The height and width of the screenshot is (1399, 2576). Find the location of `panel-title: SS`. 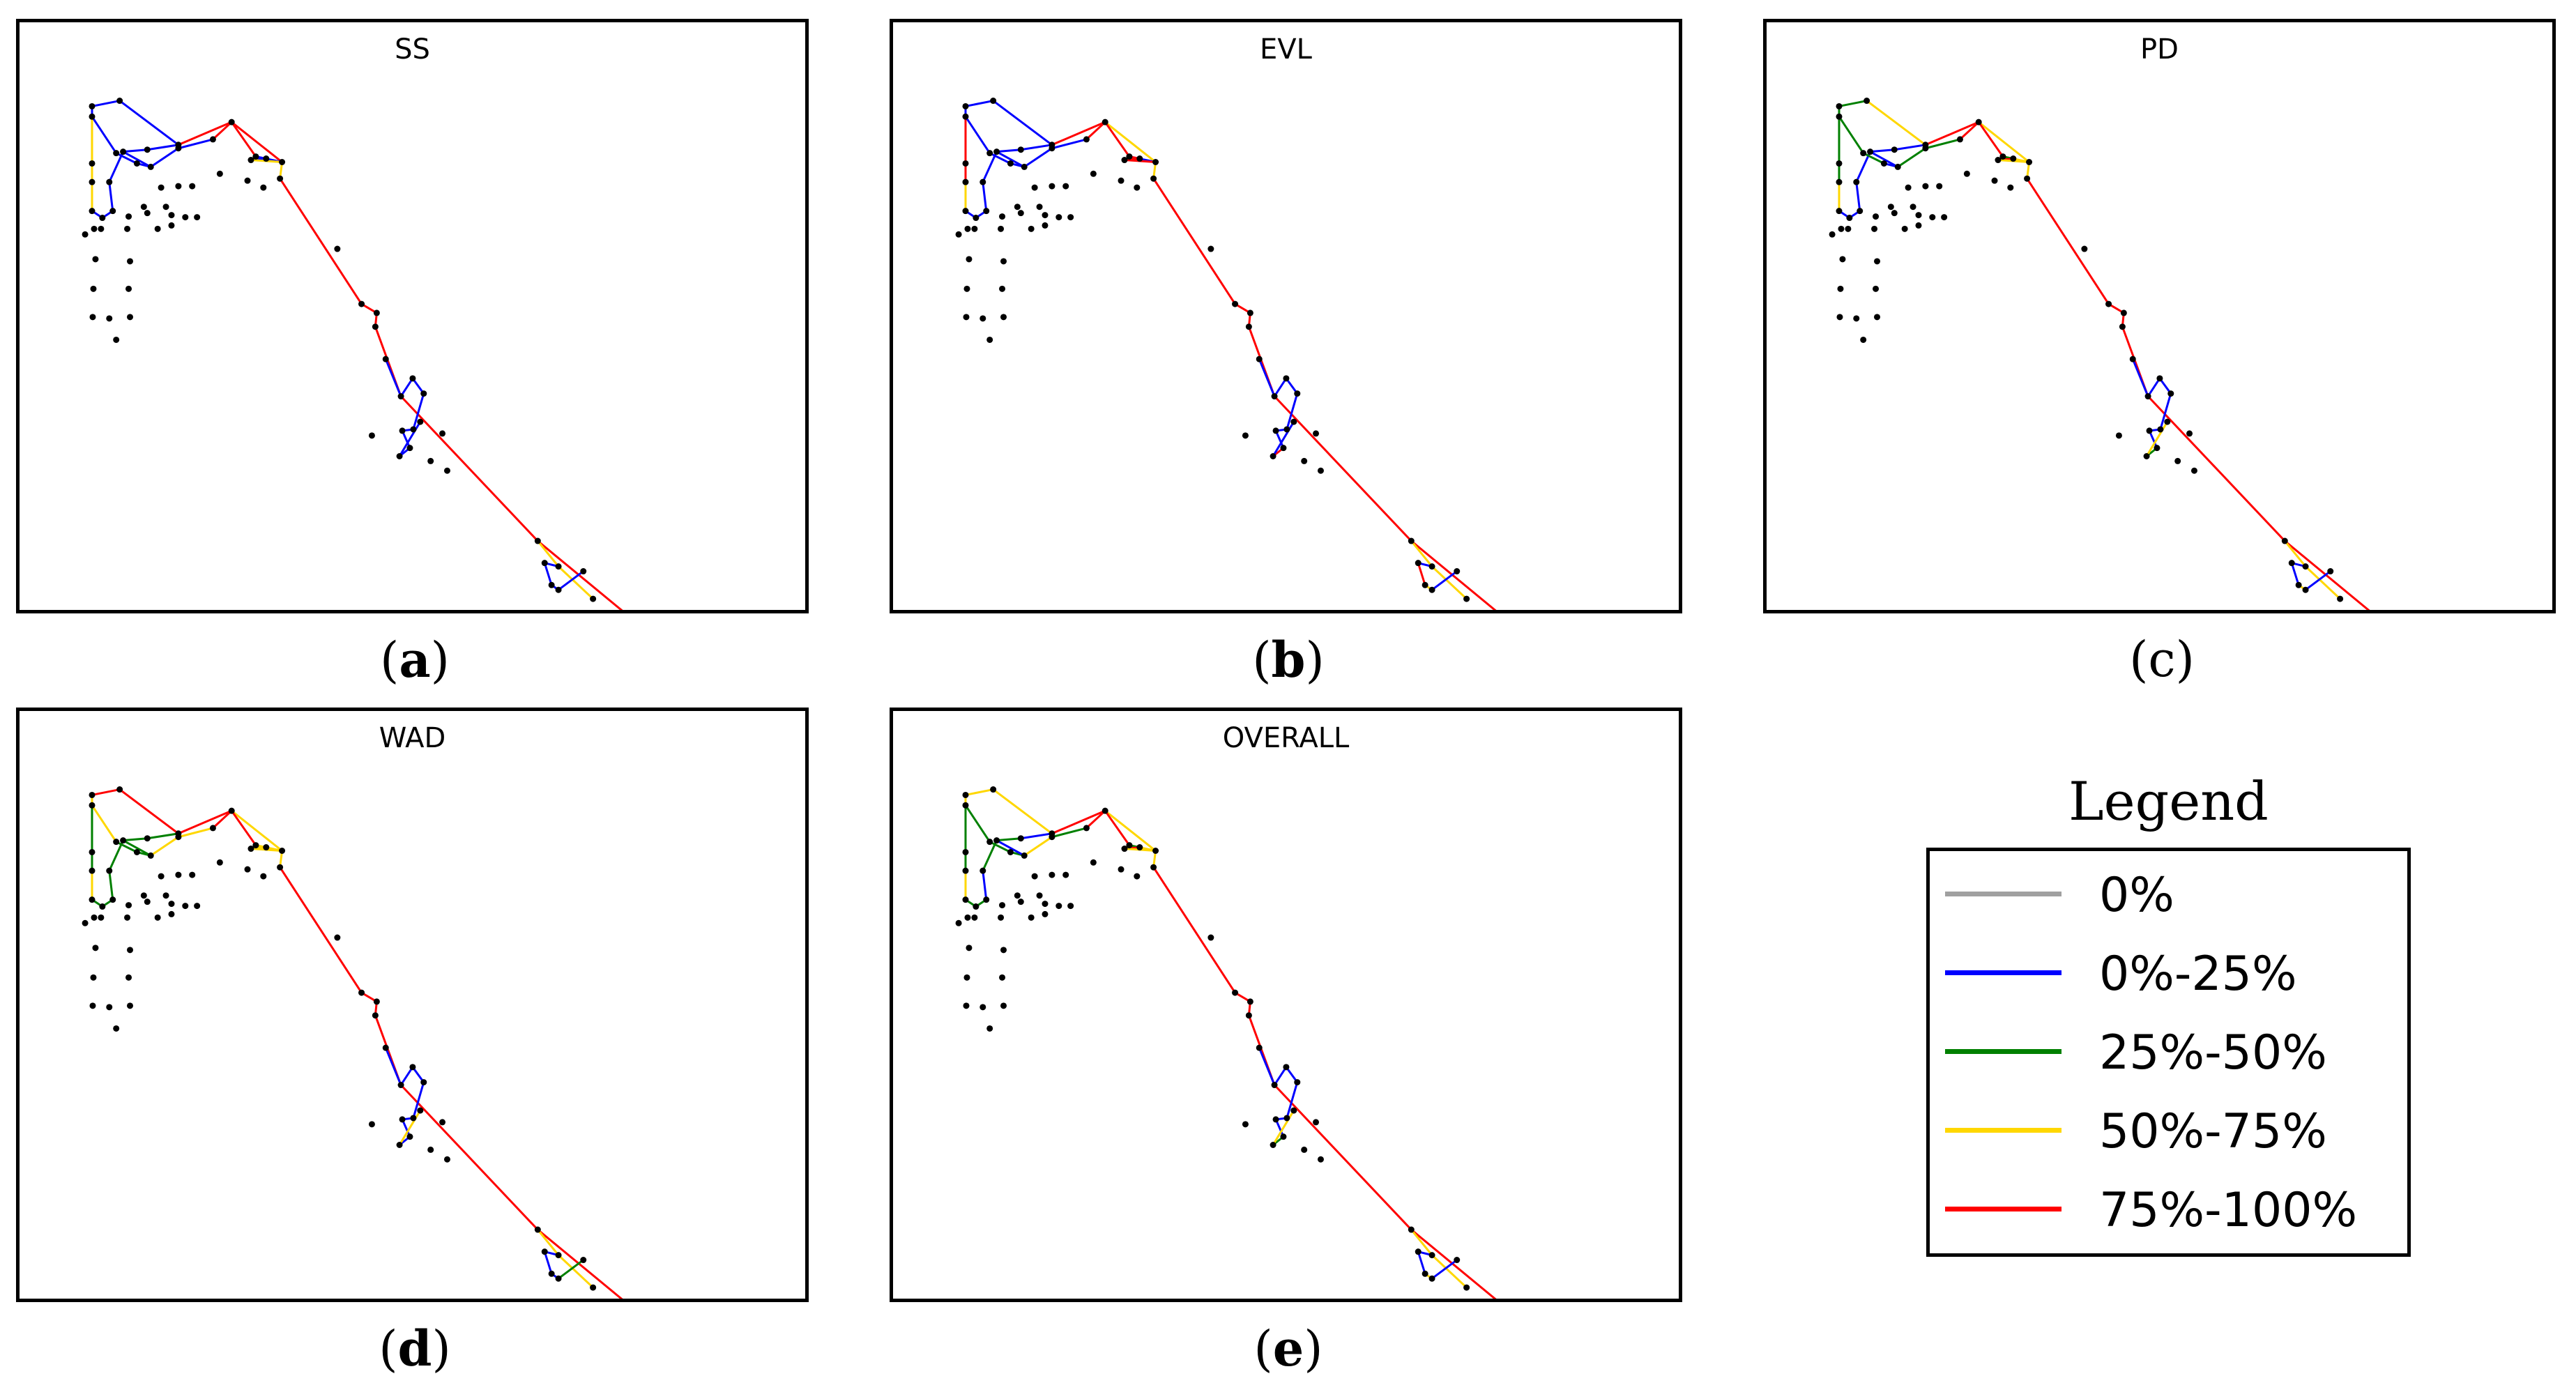

panel-title: SS is located at coordinates (412, 50).